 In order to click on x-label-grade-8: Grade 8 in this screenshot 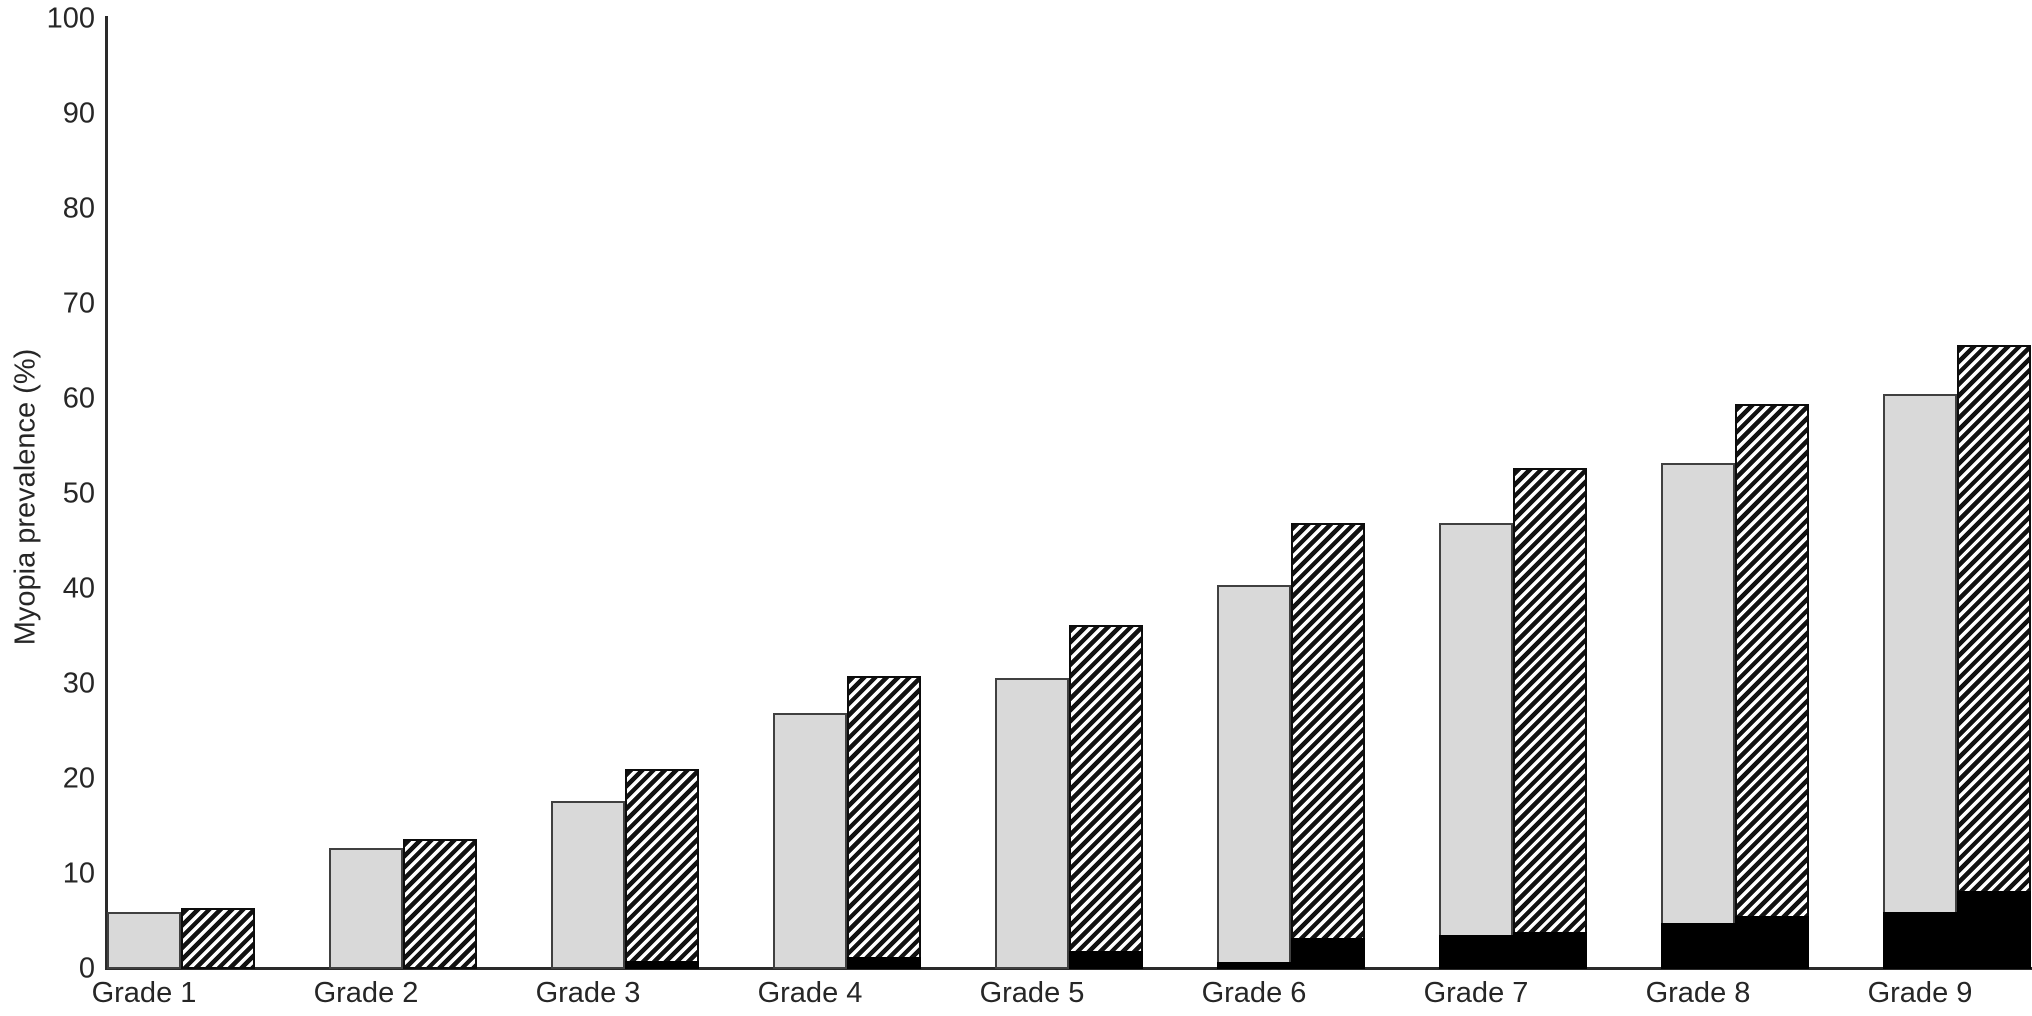, I will do `click(1698, 993)`.